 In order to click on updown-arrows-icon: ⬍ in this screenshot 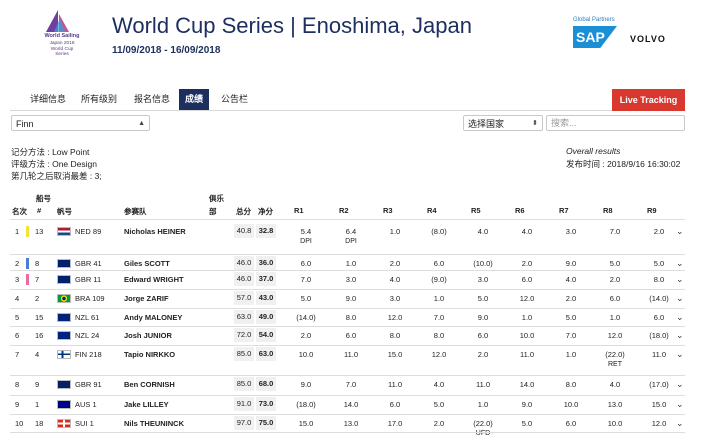, I will do `click(535, 123)`.